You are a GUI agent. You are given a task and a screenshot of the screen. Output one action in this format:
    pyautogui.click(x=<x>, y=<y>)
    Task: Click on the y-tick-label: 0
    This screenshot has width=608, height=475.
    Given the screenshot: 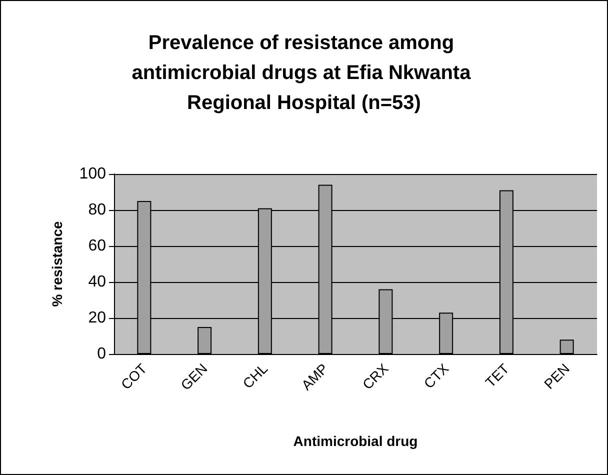 What is the action you would take?
    pyautogui.click(x=101, y=354)
    